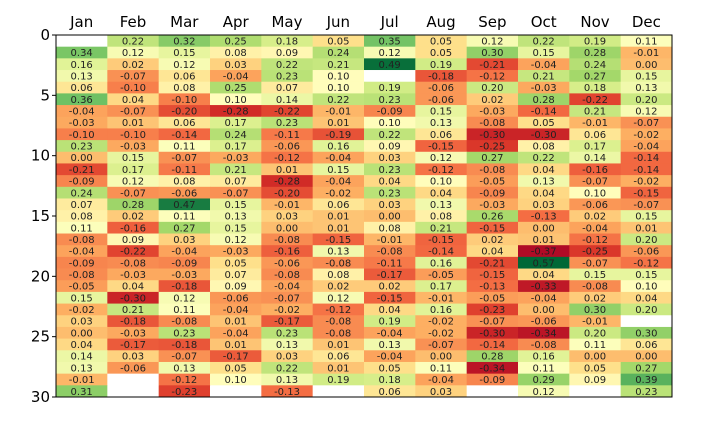  What do you see at coordinates (646, 158) in the screenshot?
I see `cell-value-label: -0.14` at bounding box center [646, 158].